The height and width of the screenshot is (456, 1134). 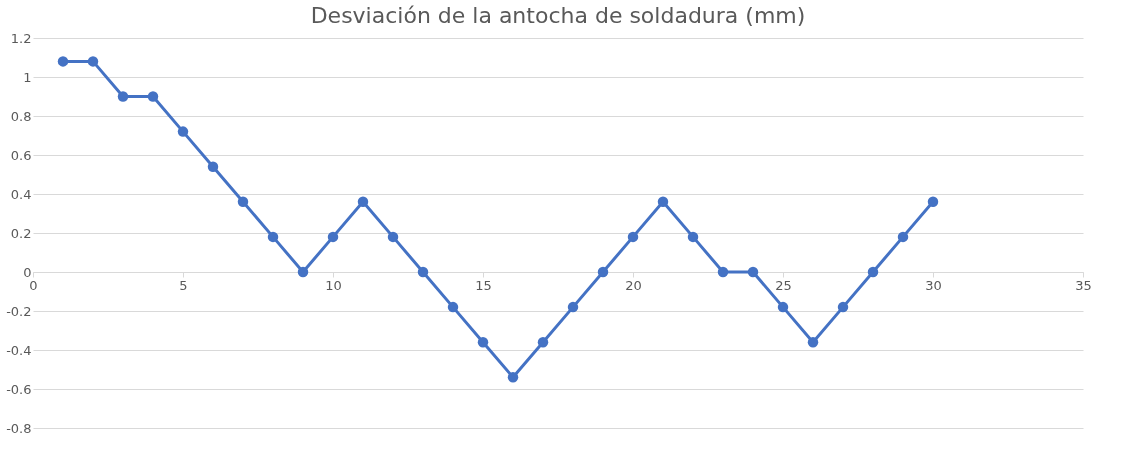 I want to click on y-tick-label: 1, so click(x=27, y=77).